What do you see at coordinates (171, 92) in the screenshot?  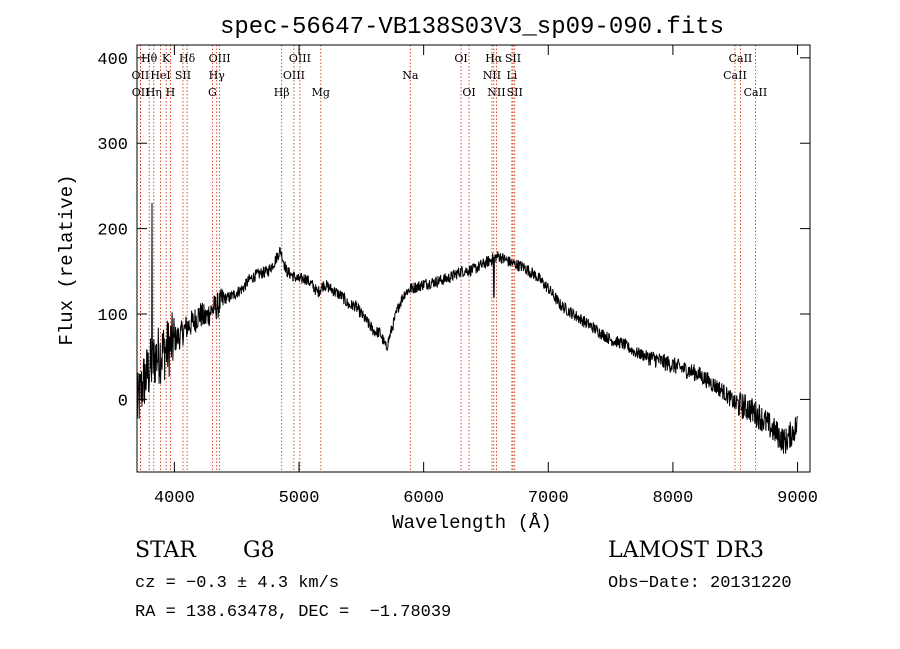 I see `line-label: H` at bounding box center [171, 92].